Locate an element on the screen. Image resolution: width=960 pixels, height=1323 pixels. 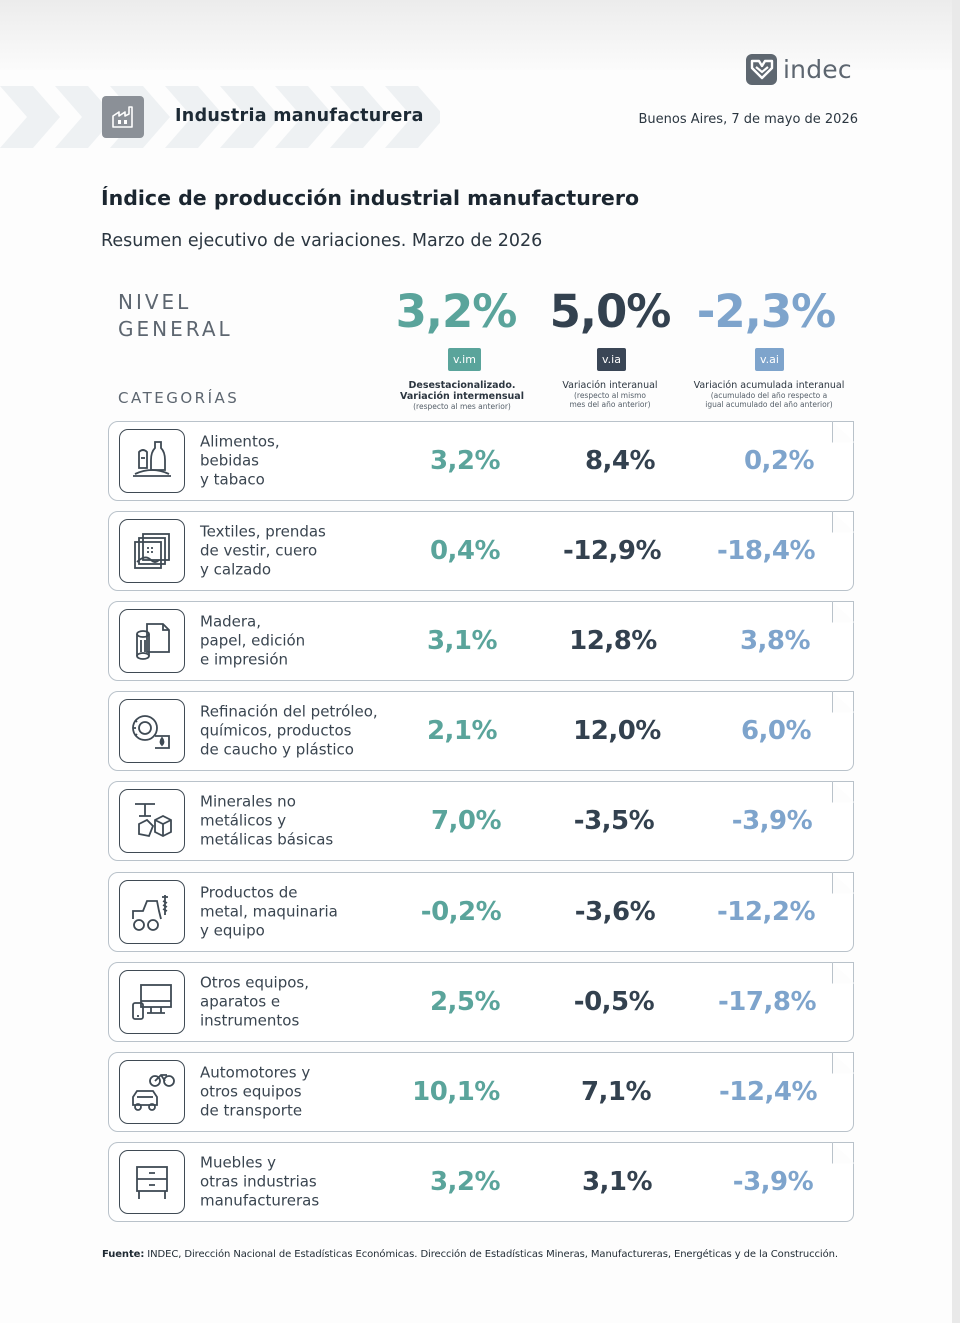
devices-icon is located at coordinates (152, 1002).